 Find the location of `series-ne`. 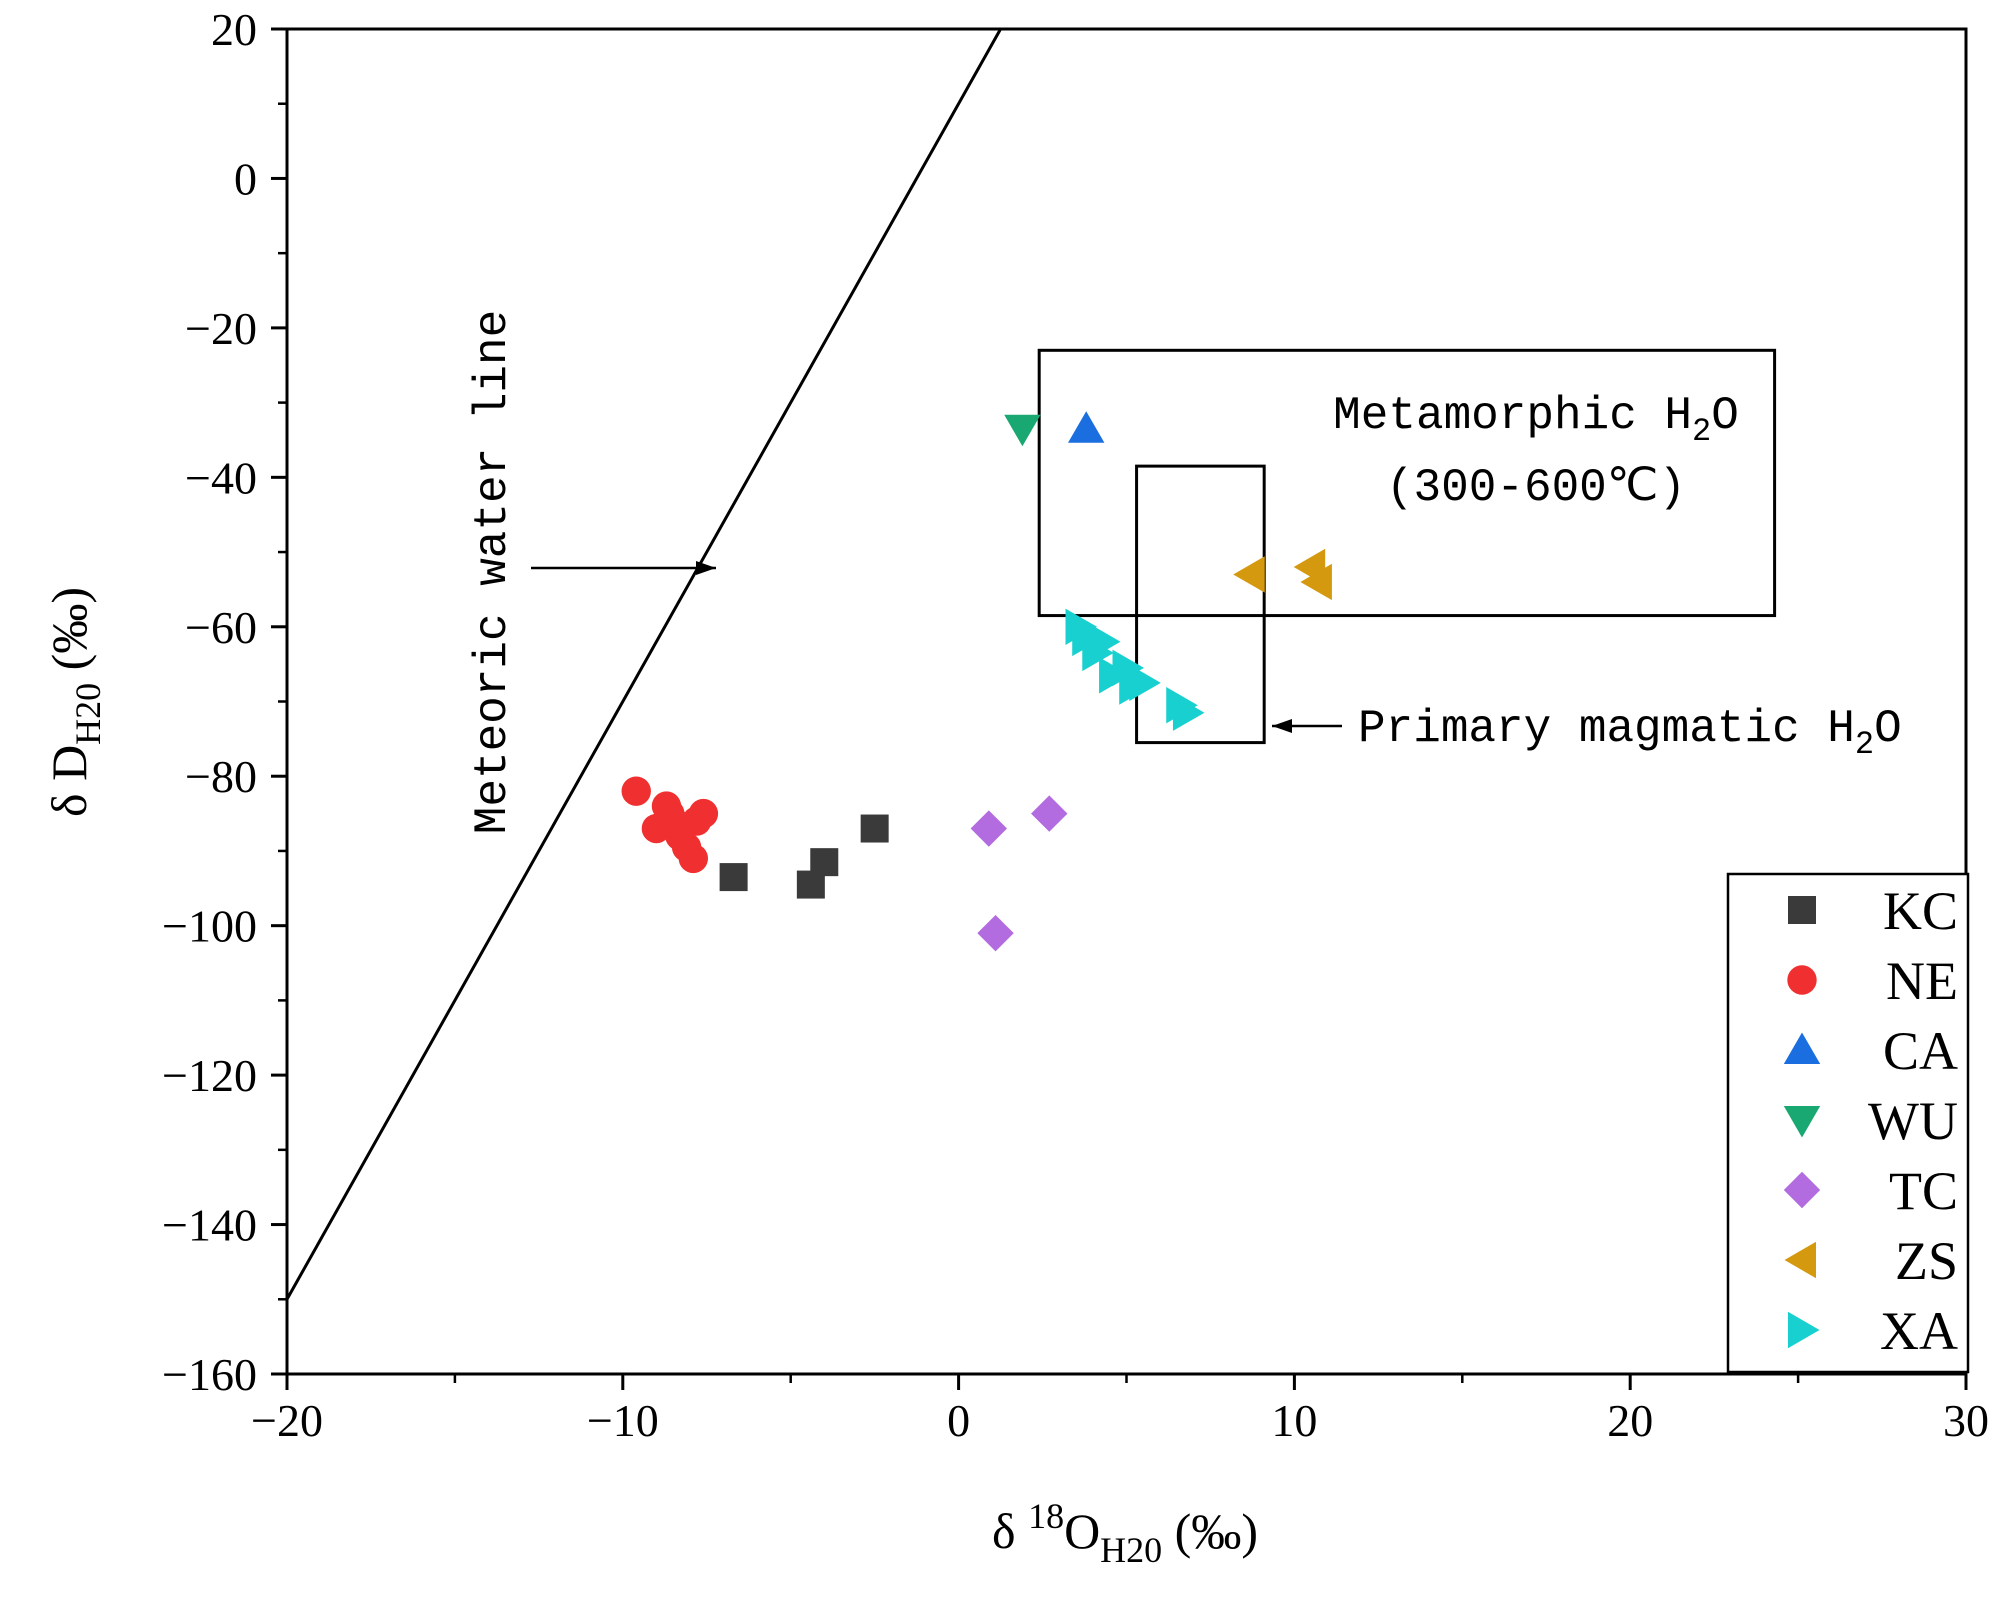

series-ne is located at coordinates (670, 825).